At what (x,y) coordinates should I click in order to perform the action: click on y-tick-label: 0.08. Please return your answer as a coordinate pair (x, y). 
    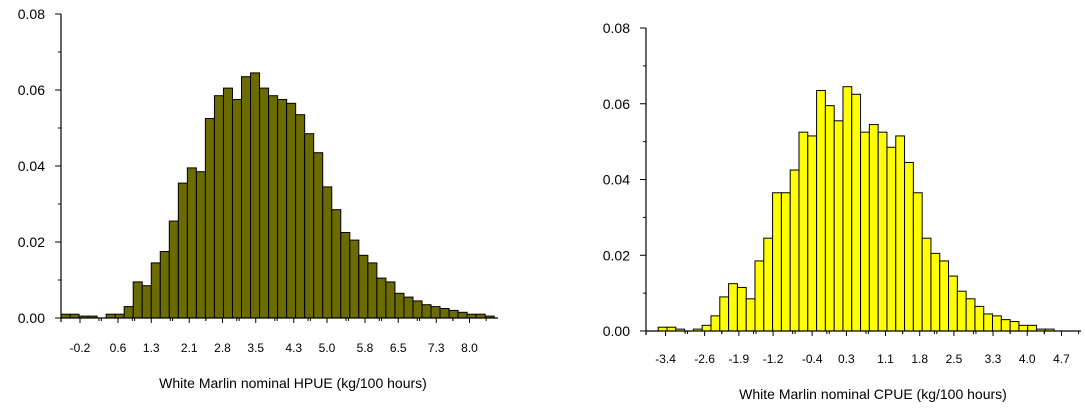
    Looking at the image, I should click on (31, 14).